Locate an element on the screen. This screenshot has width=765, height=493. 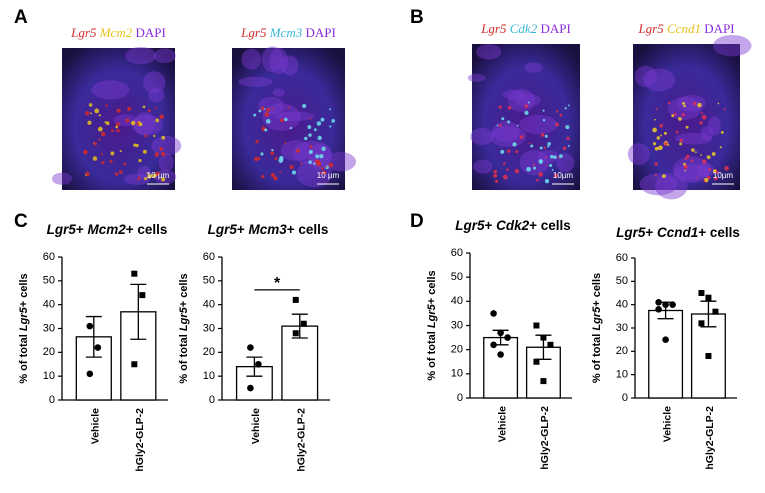
chart-title: Lgr5+ Mcm2+ cells is located at coordinates (107, 229).